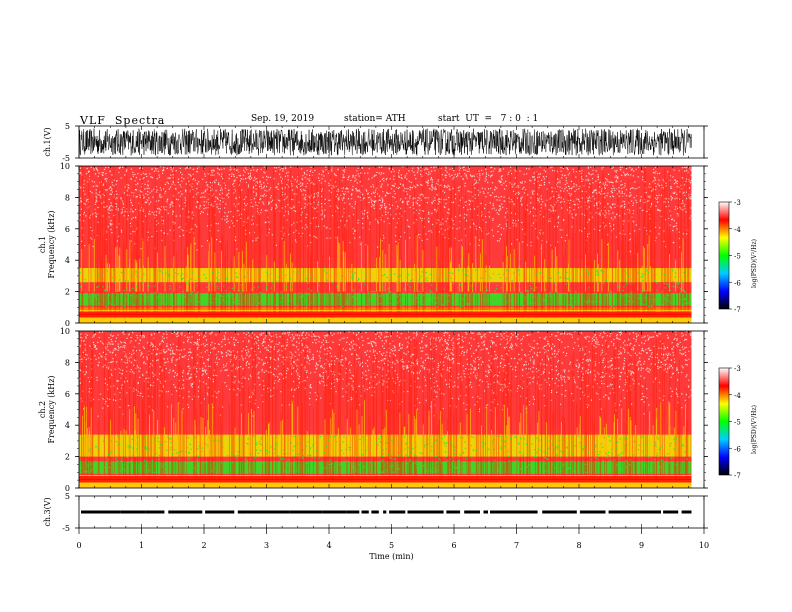 The width and height of the screenshot is (792, 612). I want to click on ch1-spectrogram-sferic-yellow, so click(382, 263).